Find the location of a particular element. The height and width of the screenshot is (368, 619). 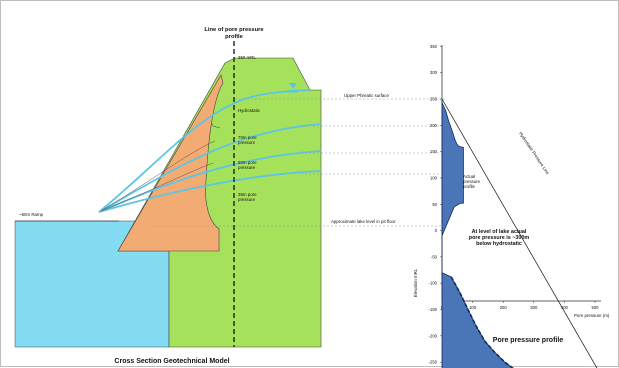

hydrostatic-line-label: Hydrostatic Pressure Line is located at coordinates (534, 153).